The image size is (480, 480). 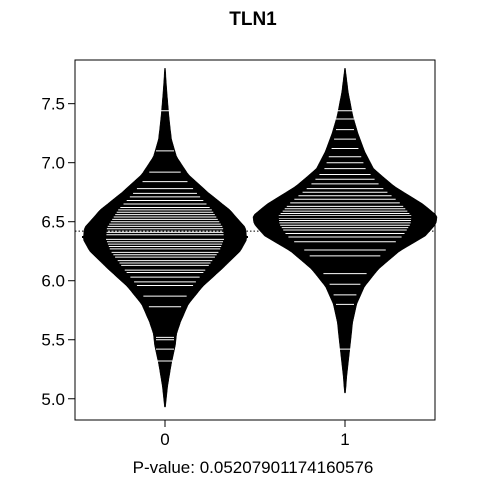 I want to click on y-tick-label: 7.5, so click(x=53, y=104).